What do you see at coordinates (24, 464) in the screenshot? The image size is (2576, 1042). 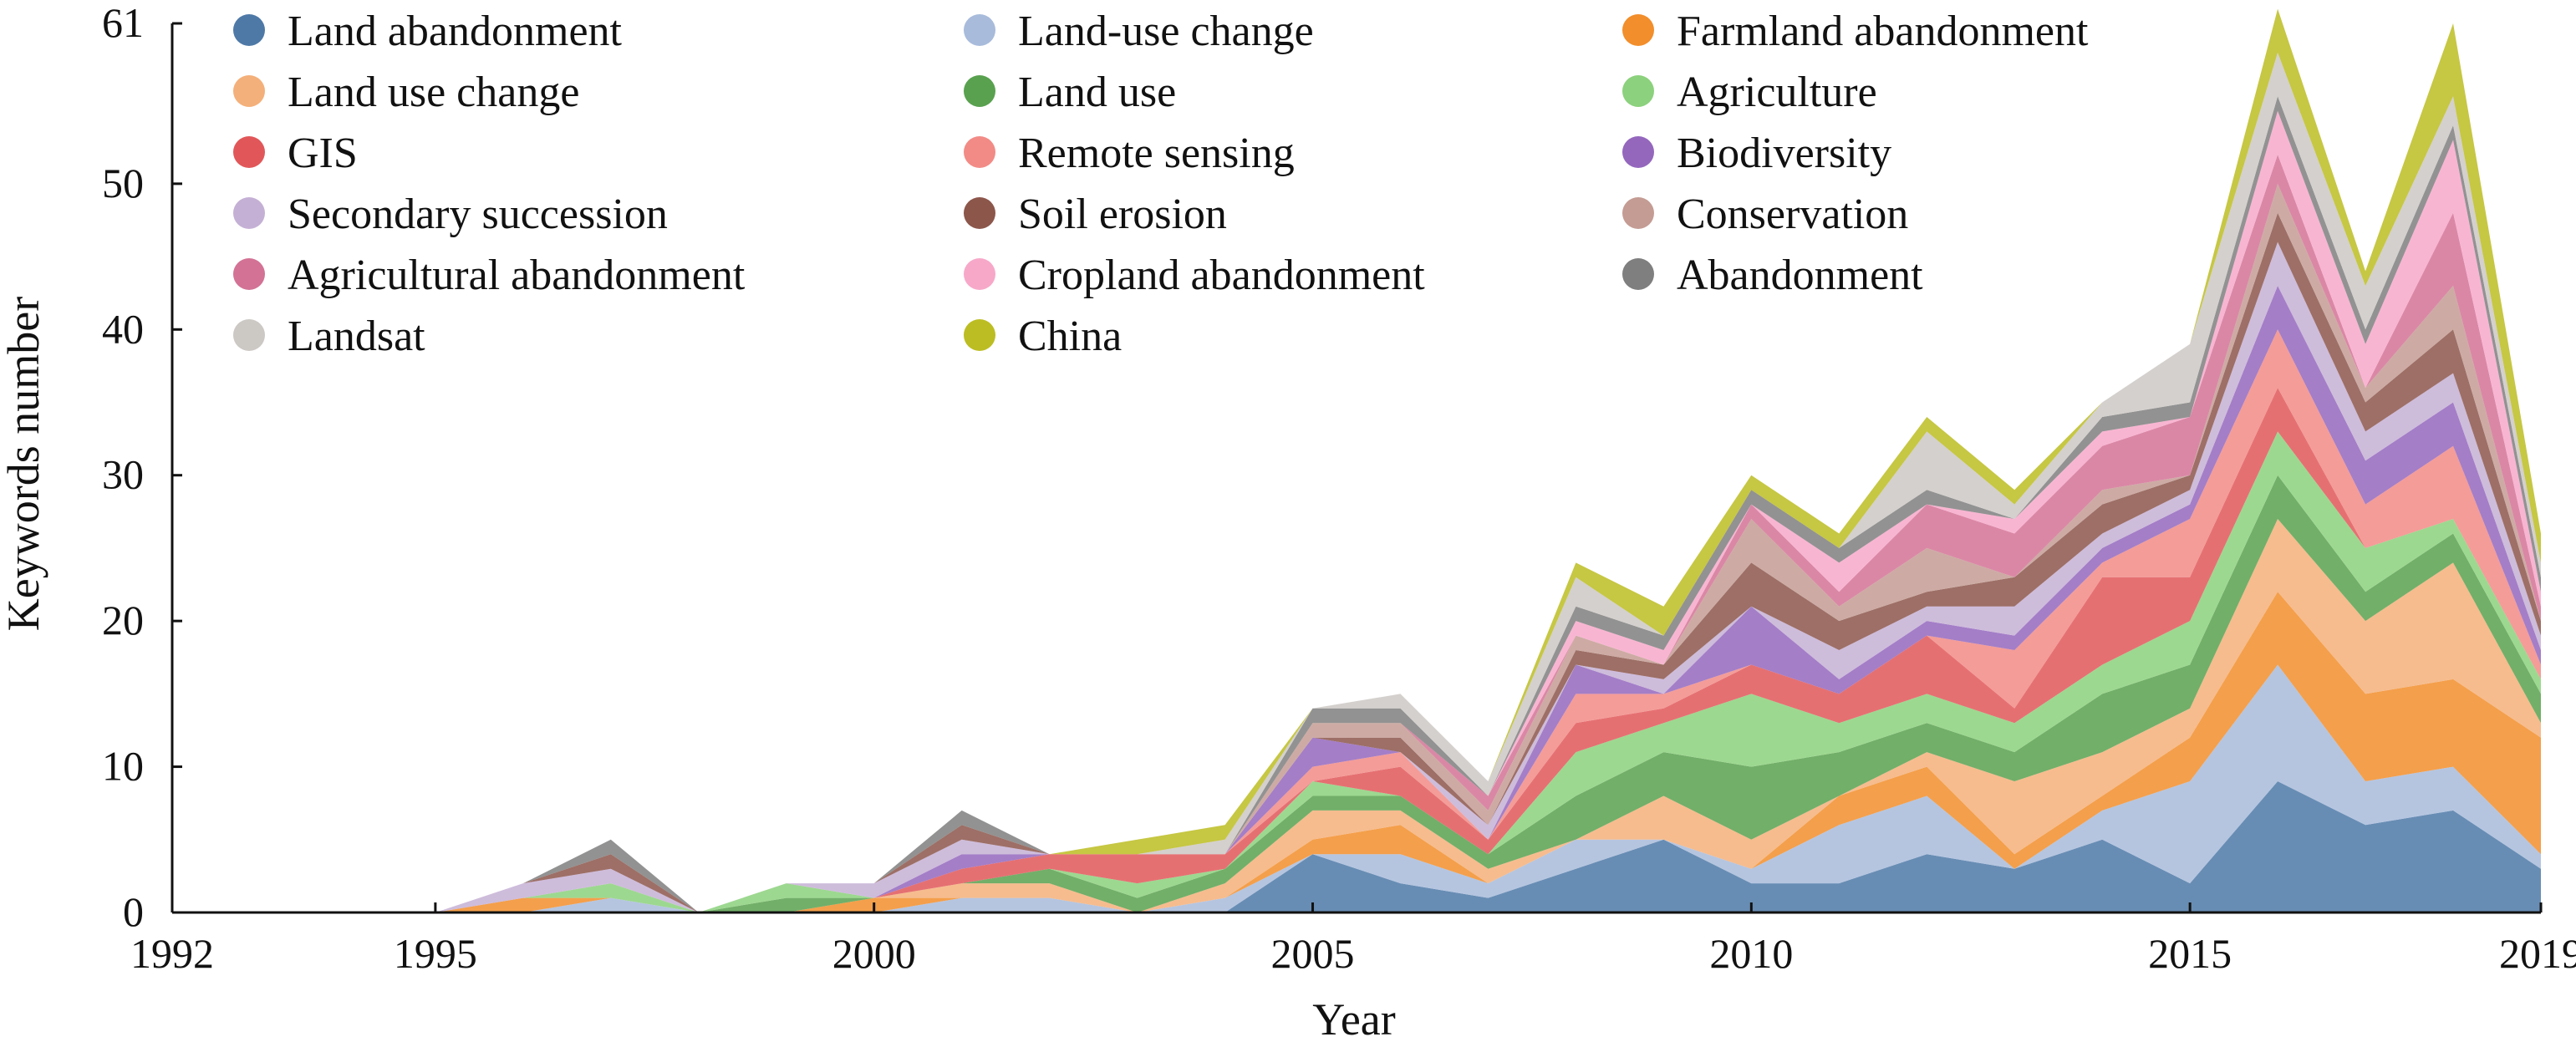 I see `y-axis-title: Keywords number` at bounding box center [24, 464].